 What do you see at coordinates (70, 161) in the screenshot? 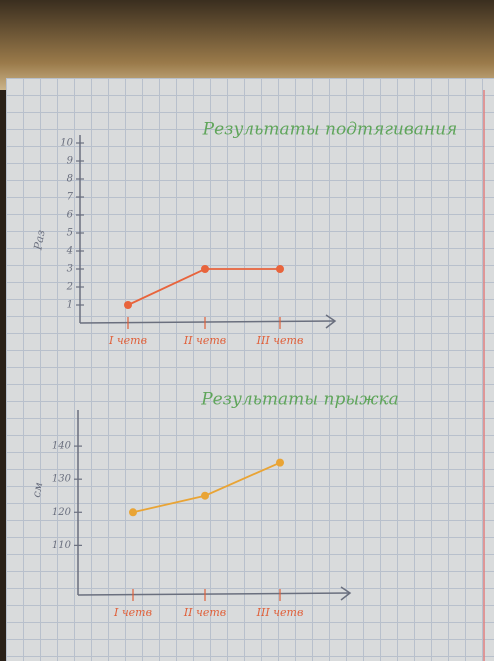
I see `y-tick-label: 9` at bounding box center [70, 161].